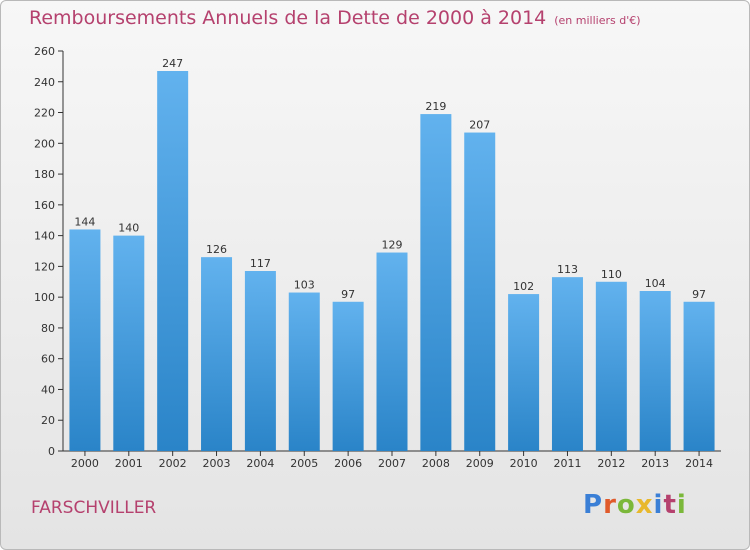 The image size is (750, 550). Describe the element at coordinates (304, 285) in the screenshot. I see `data-label-2005: 103` at that location.